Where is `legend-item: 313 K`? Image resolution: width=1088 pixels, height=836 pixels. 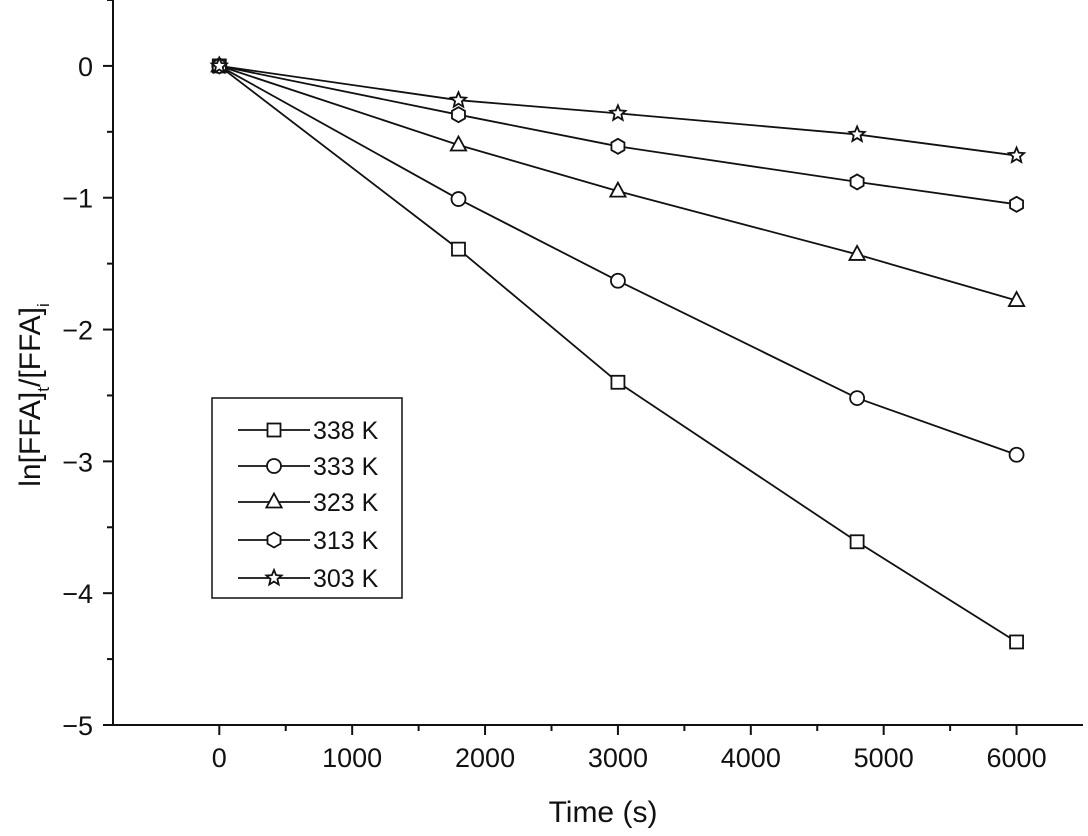
legend-item: 313 K is located at coordinates (308, 541).